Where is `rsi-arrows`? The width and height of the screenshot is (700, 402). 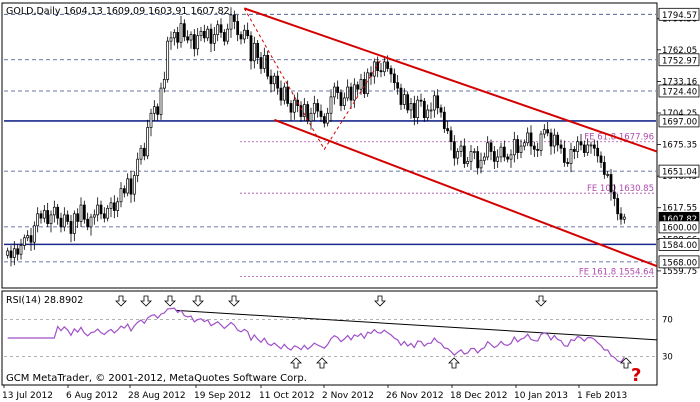
rsi-arrows is located at coordinates (373, 332).